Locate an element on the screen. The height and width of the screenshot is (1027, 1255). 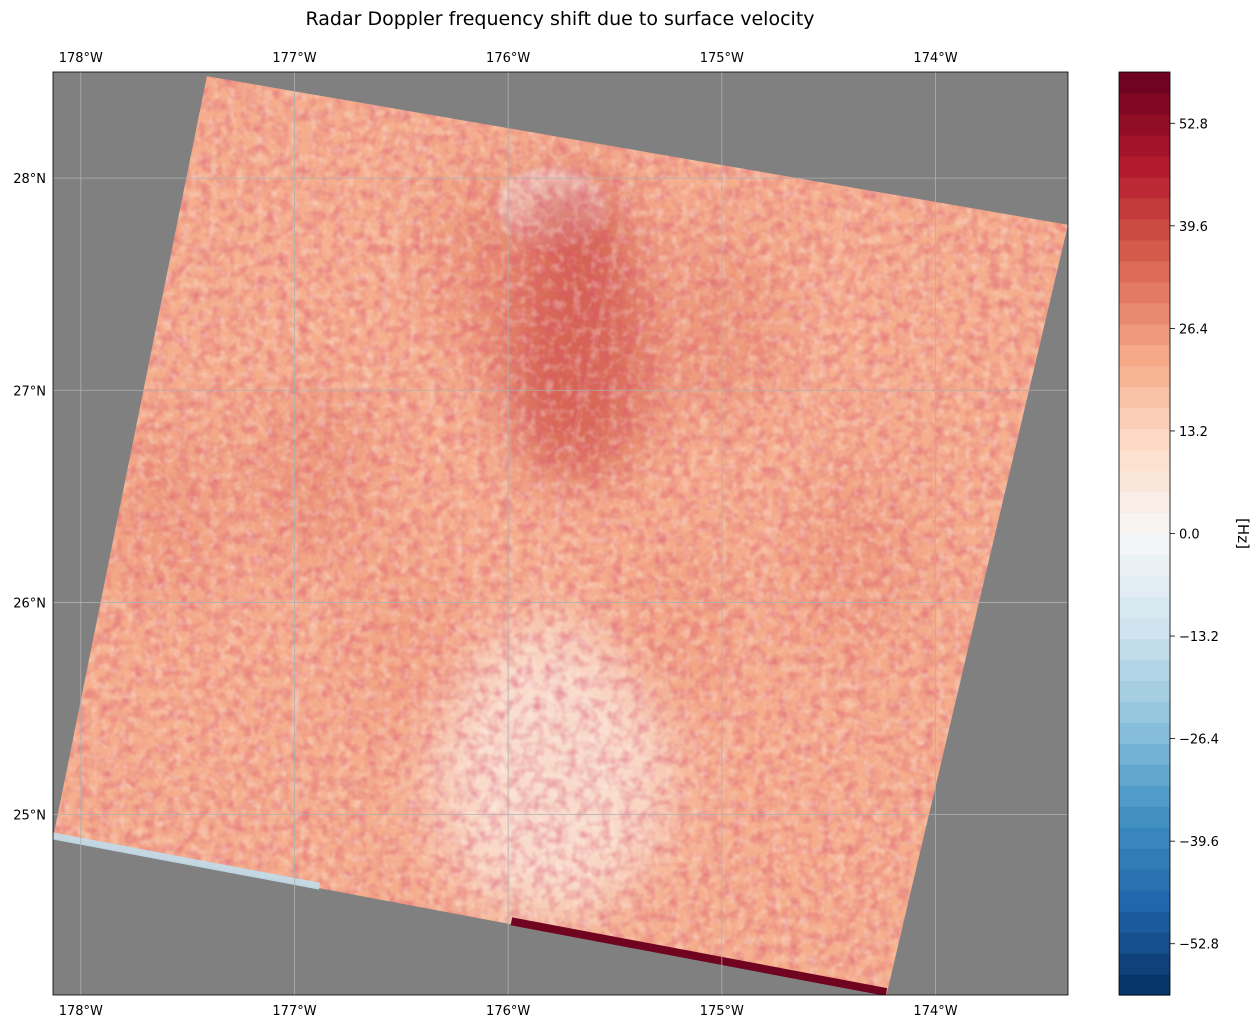
x-tick-label-bottom: 178°W is located at coordinates (81, 1011).